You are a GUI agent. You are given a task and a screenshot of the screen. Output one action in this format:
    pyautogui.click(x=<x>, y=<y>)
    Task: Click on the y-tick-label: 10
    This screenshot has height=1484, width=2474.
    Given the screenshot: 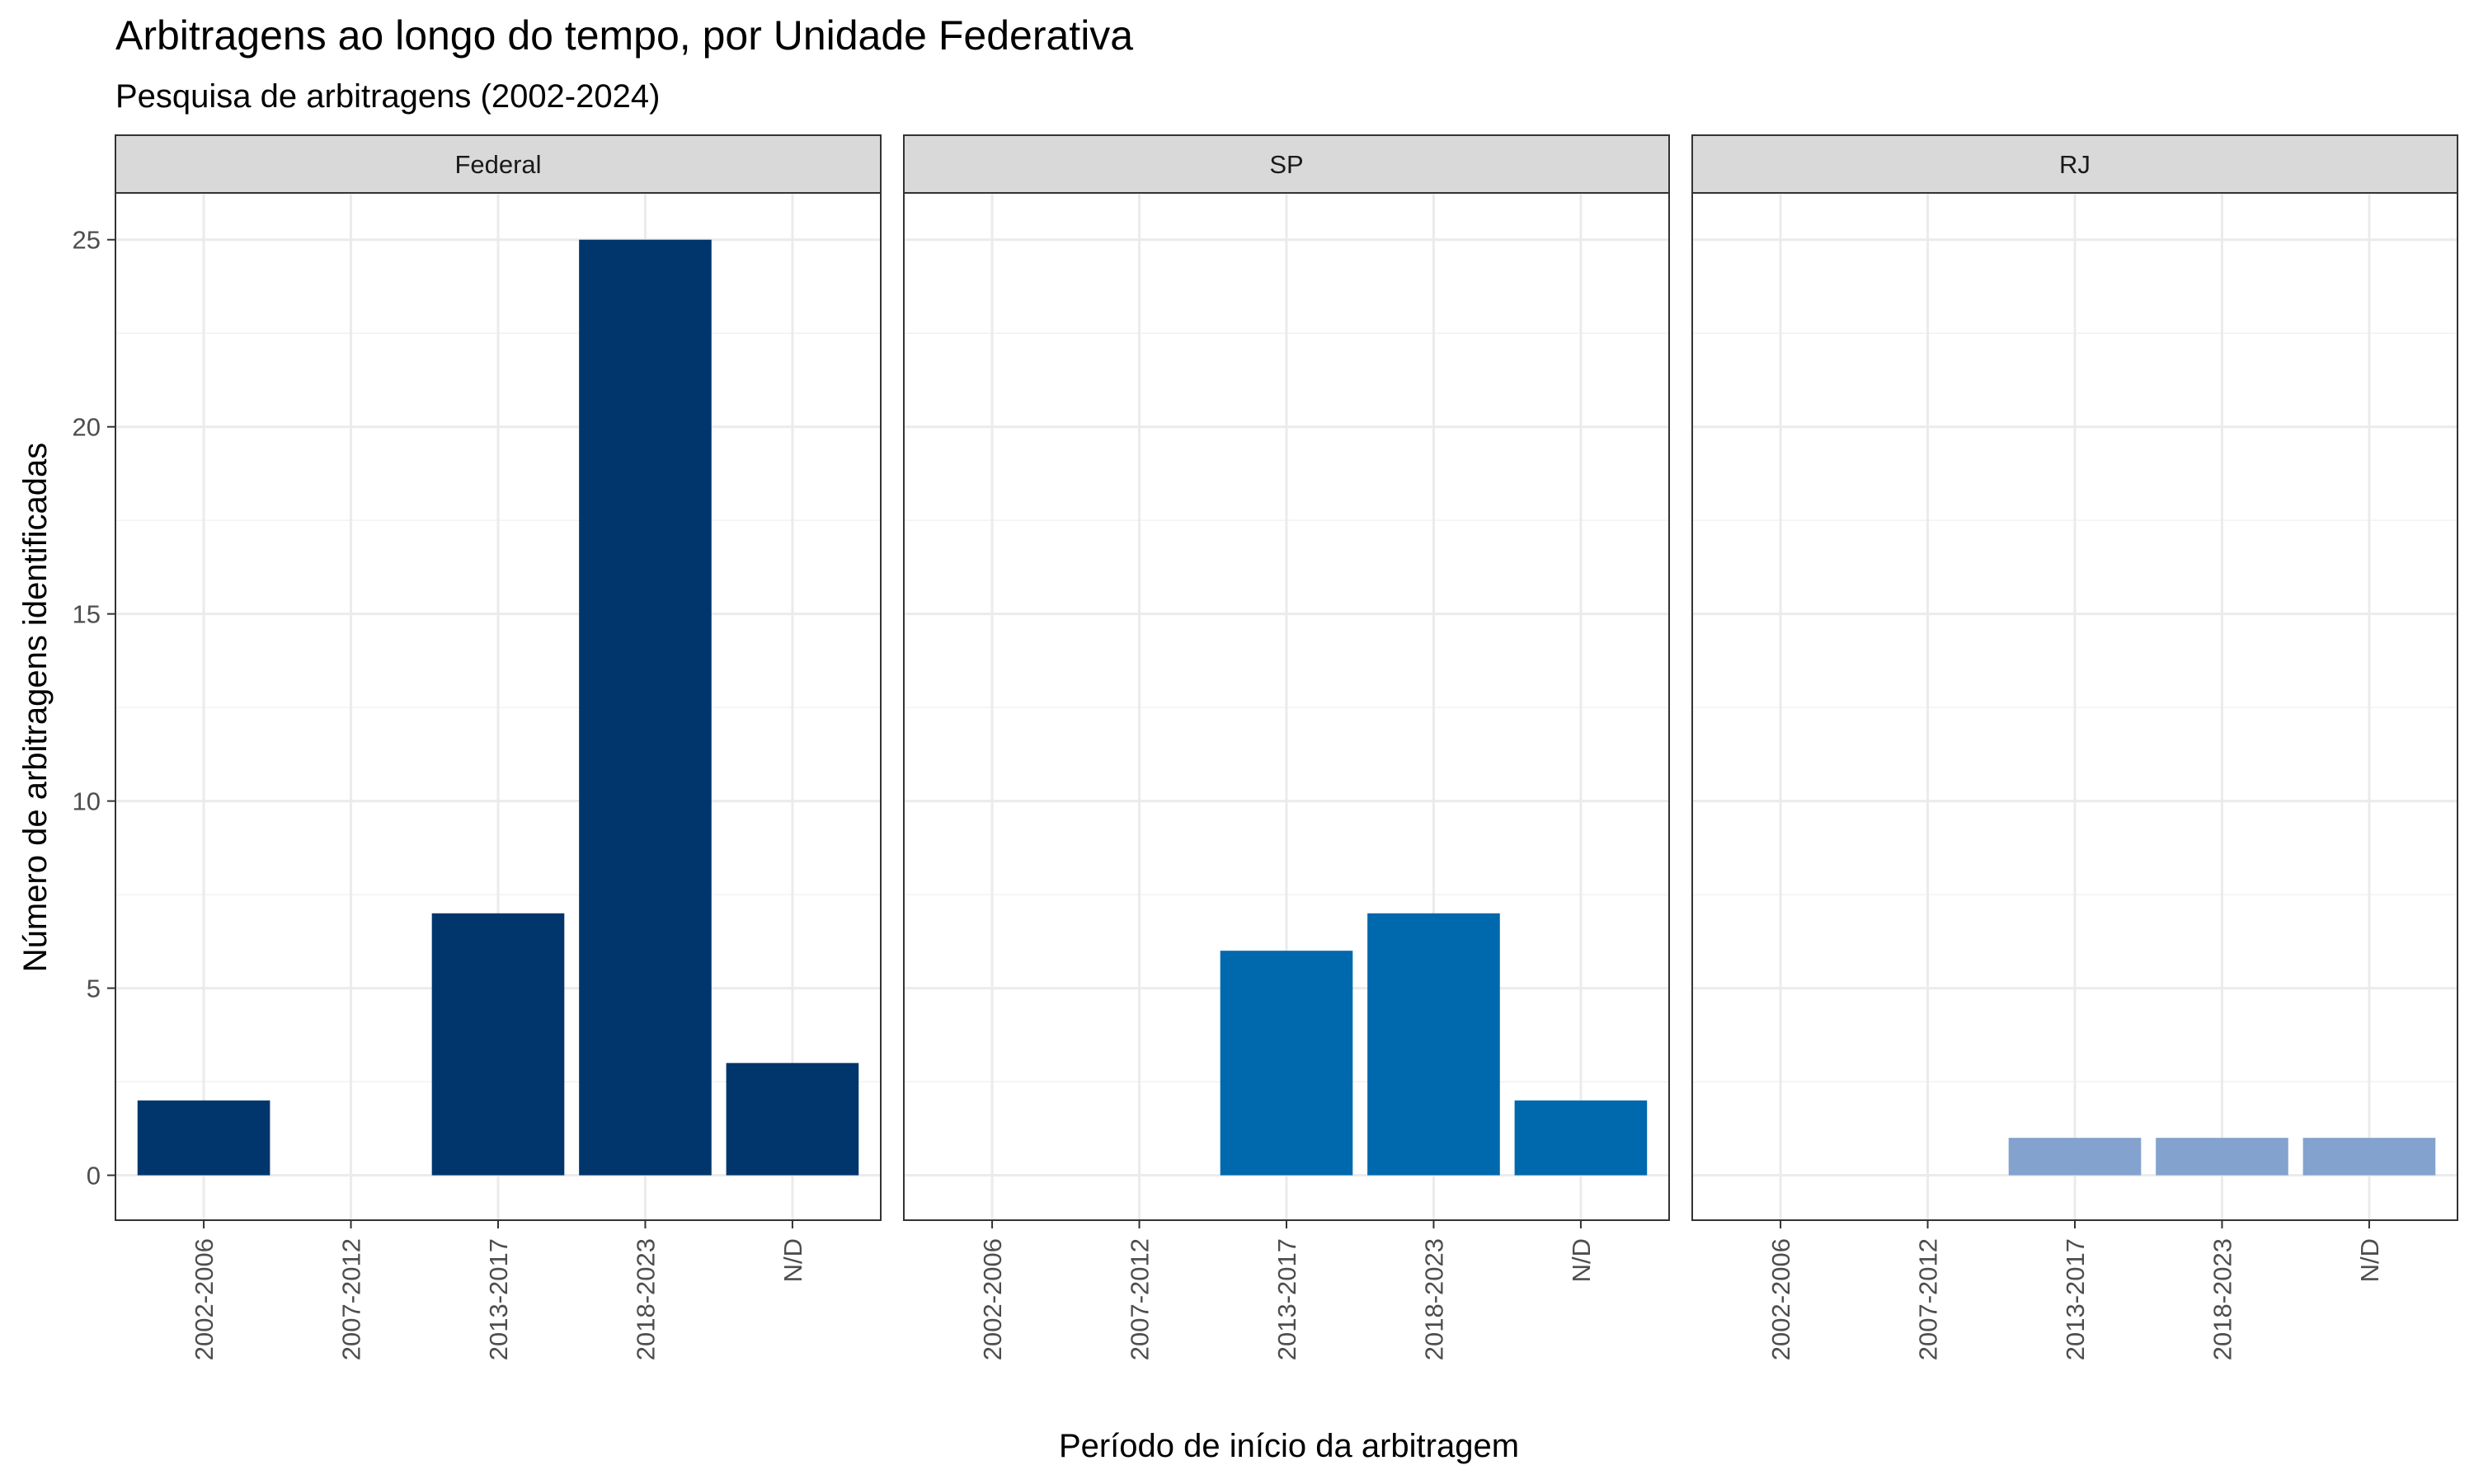 What is the action you would take?
    pyautogui.click(x=87, y=801)
    